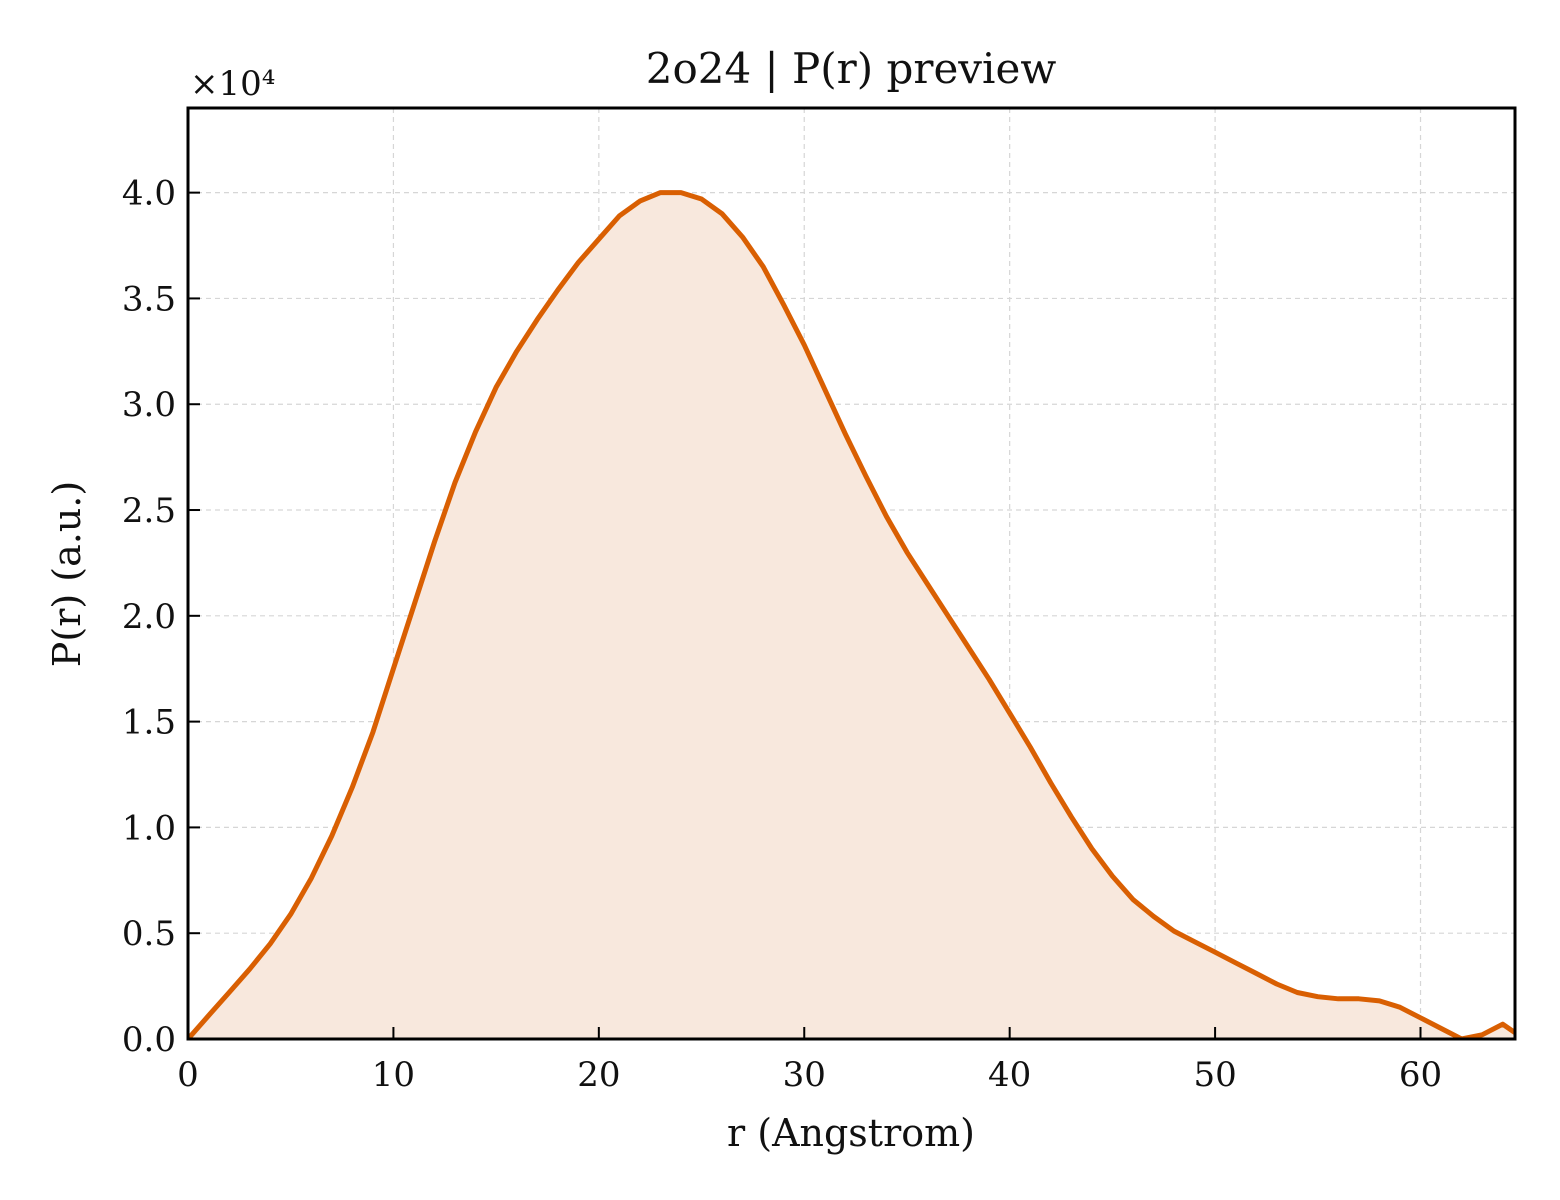 This screenshot has height=1200, width=1560. I want to click on x-tick-label: 30, so click(804, 1075).